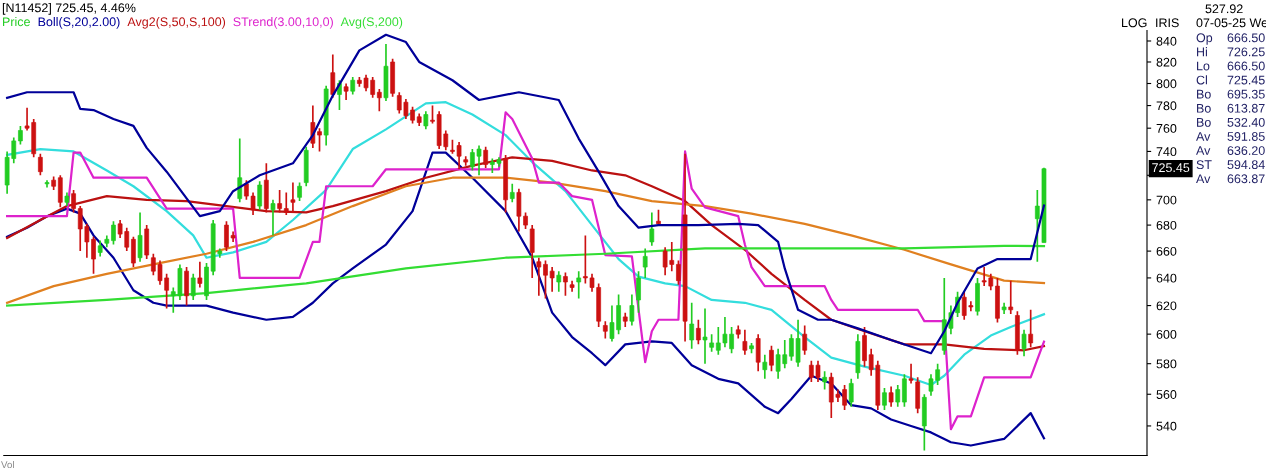 The height and width of the screenshot is (472, 1266). Describe the element at coordinates (1203, 66) in the screenshot. I see `text: Lo` at that location.